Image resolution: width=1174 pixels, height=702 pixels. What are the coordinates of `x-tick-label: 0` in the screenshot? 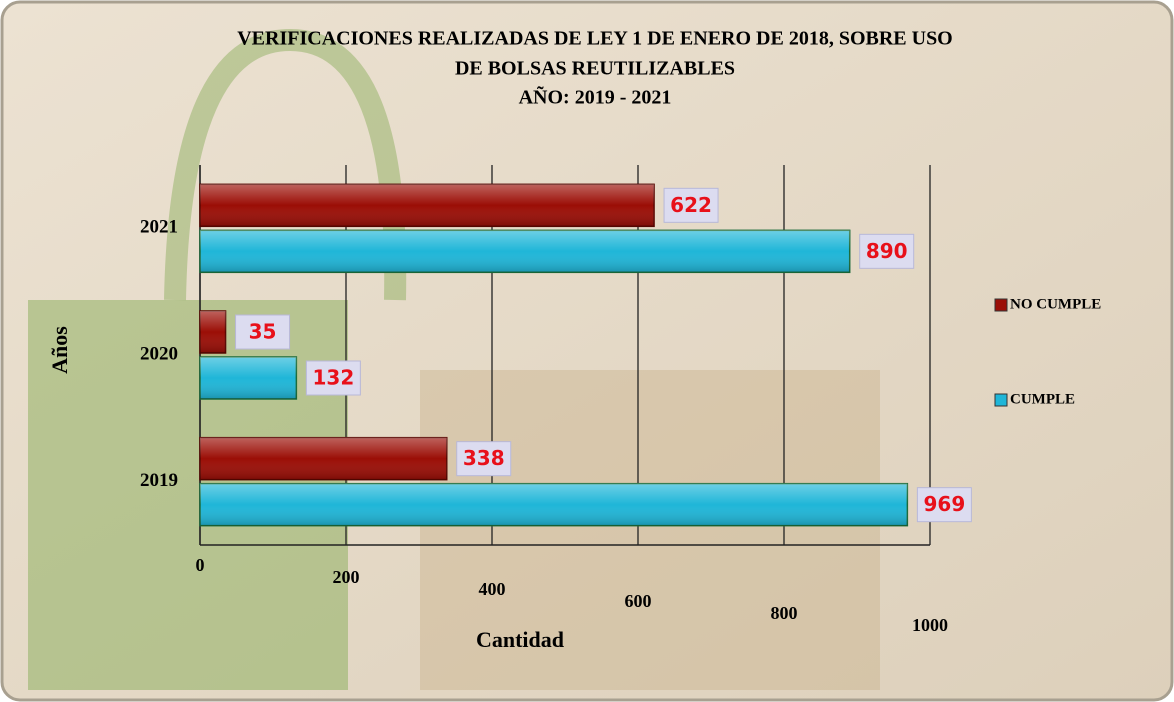 It's located at (200, 565).